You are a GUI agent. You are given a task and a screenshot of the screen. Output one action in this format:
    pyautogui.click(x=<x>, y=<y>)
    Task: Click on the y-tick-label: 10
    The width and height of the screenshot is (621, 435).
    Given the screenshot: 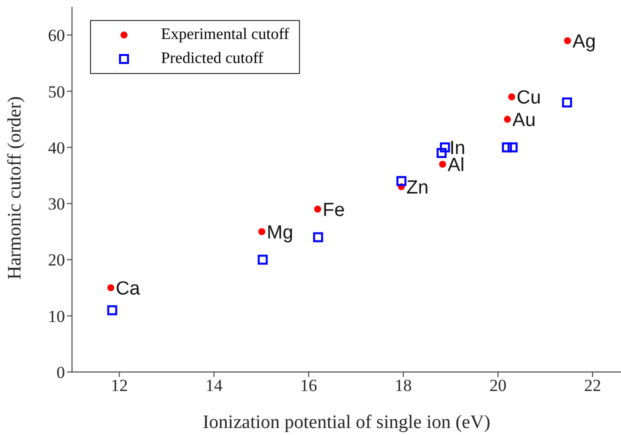 What is the action you would take?
    pyautogui.click(x=56, y=316)
    